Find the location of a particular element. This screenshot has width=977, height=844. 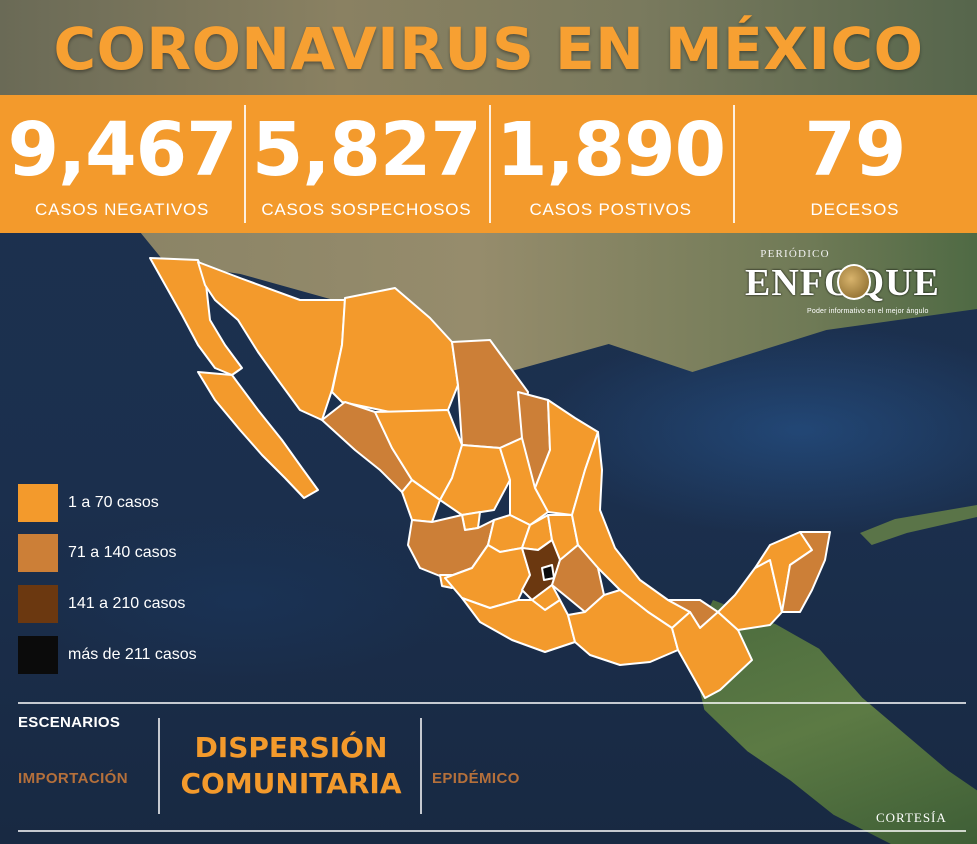

state-guerrero is located at coordinates (518, 625).